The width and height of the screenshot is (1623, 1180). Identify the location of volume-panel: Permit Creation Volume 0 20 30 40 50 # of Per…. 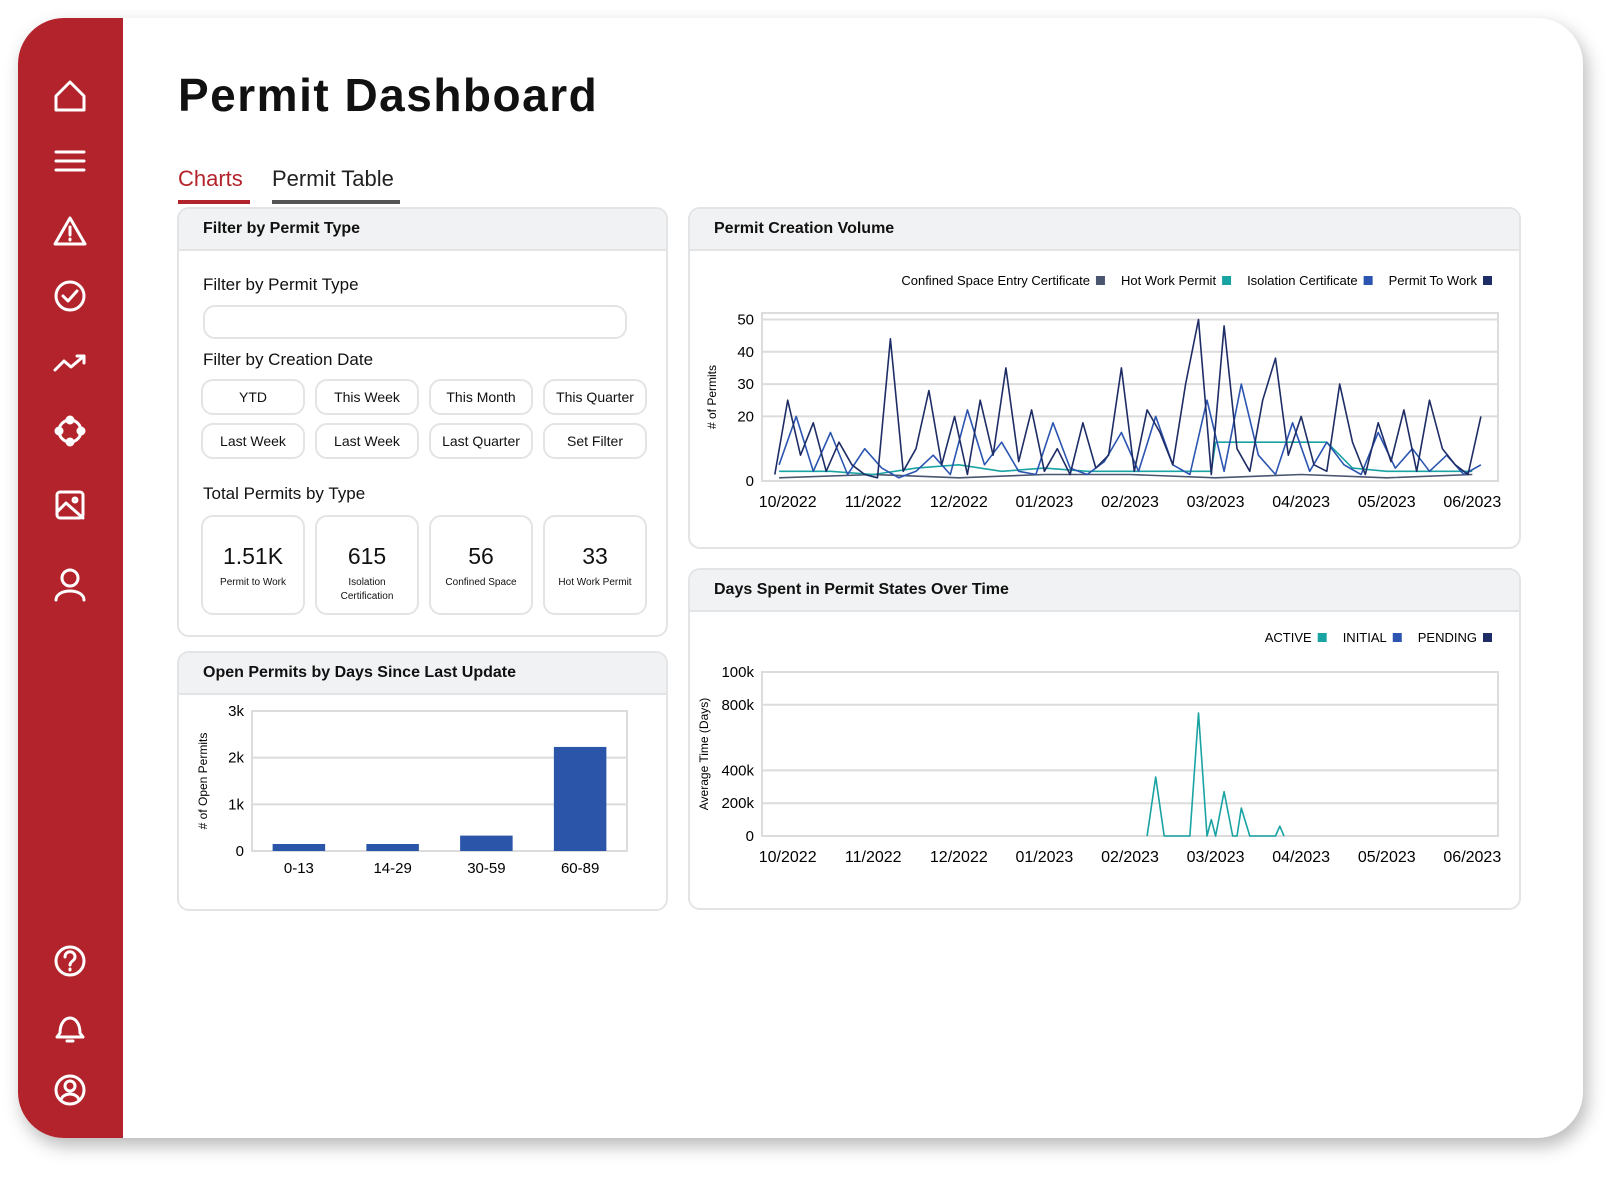
(1104, 378).